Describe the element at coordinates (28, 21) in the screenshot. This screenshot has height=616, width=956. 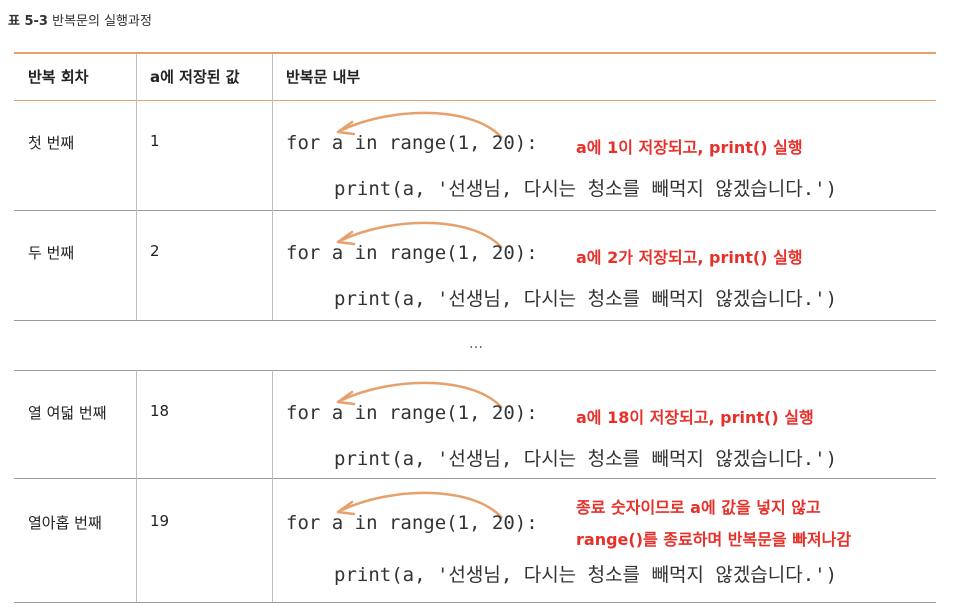
I see `table-number: 표 5-3` at that location.